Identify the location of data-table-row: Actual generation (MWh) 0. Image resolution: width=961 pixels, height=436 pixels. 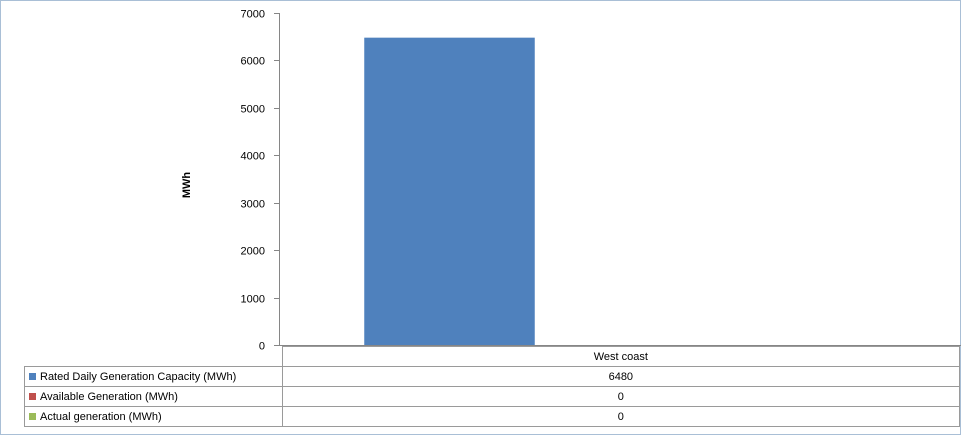
(492, 416).